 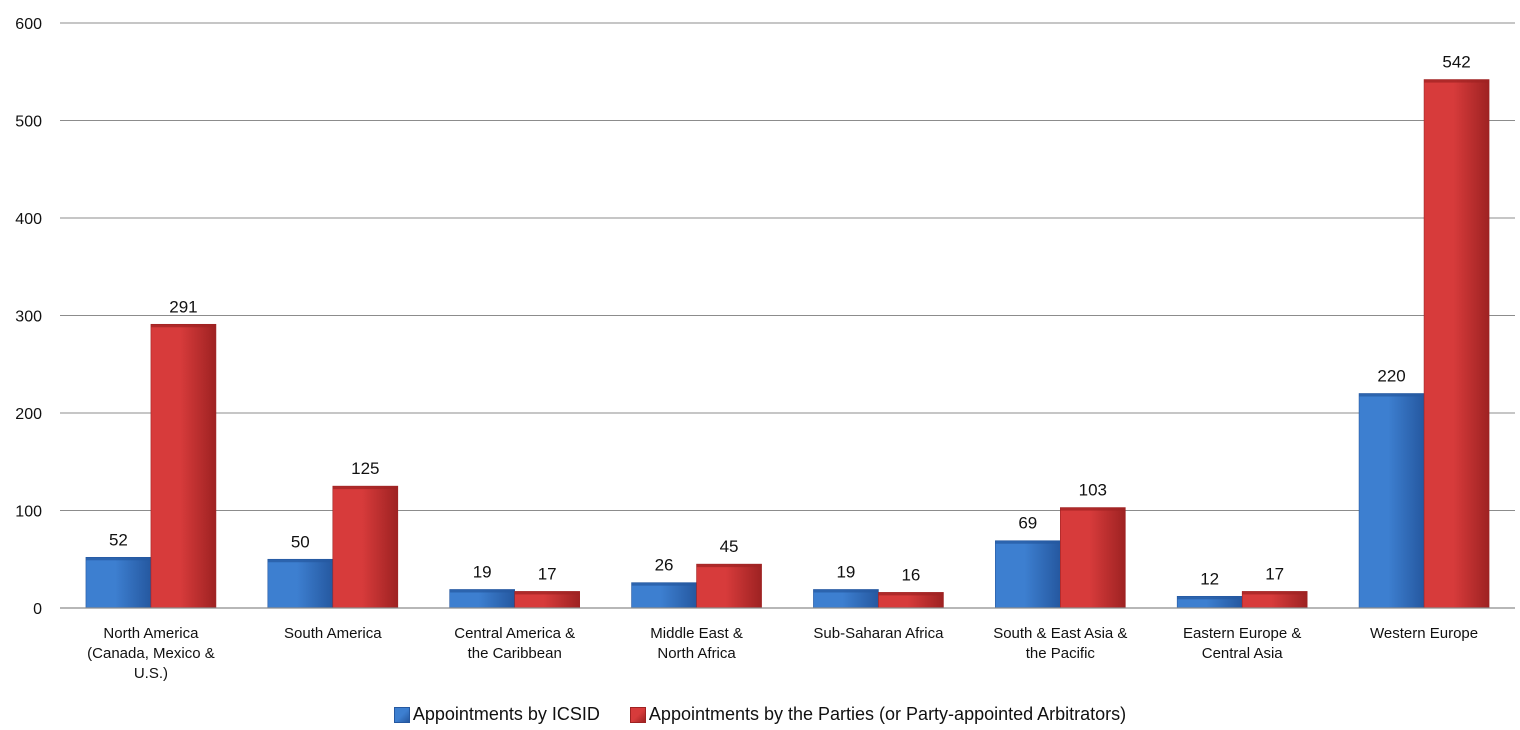 I want to click on data-label: 103, so click(x=1093, y=490).